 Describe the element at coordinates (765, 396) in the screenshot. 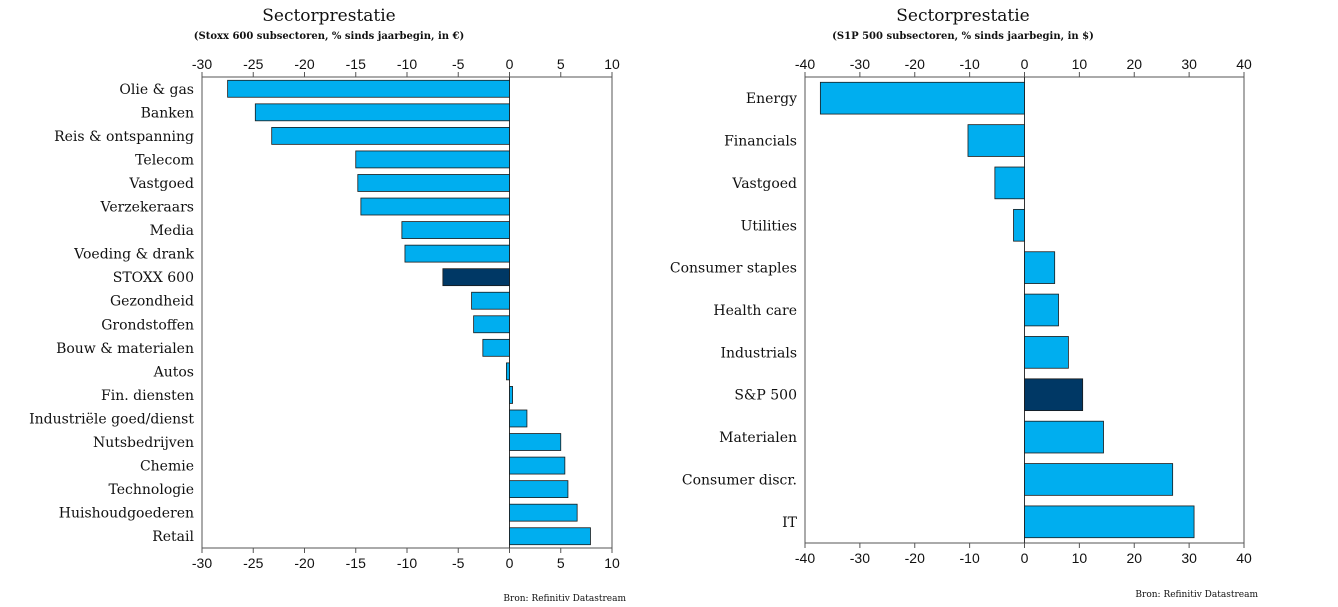

I see `right-category-label: S&P 500` at that location.